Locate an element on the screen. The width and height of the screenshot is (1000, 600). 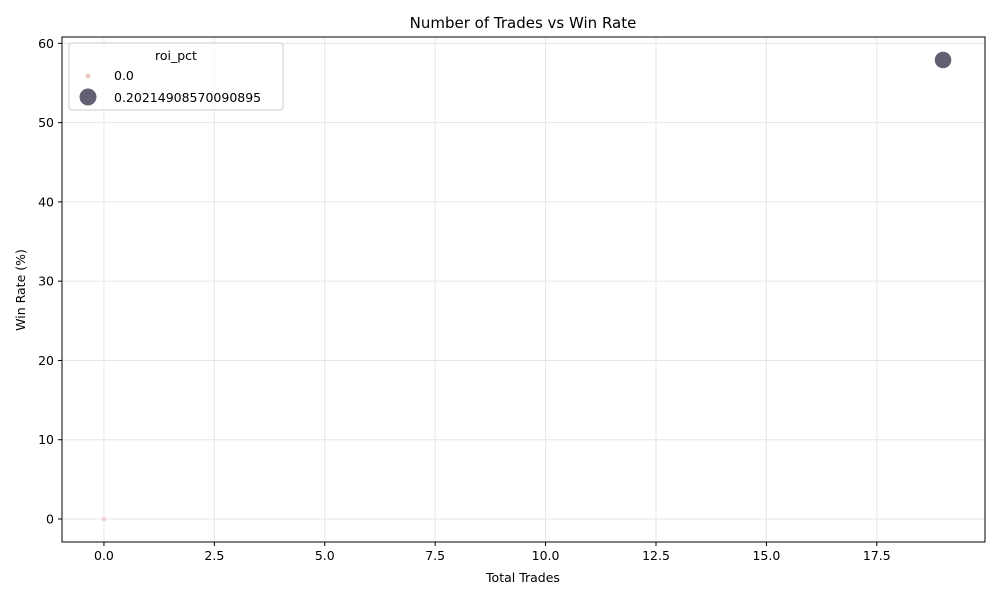
y-tick-label: 50 is located at coordinates (46, 122).